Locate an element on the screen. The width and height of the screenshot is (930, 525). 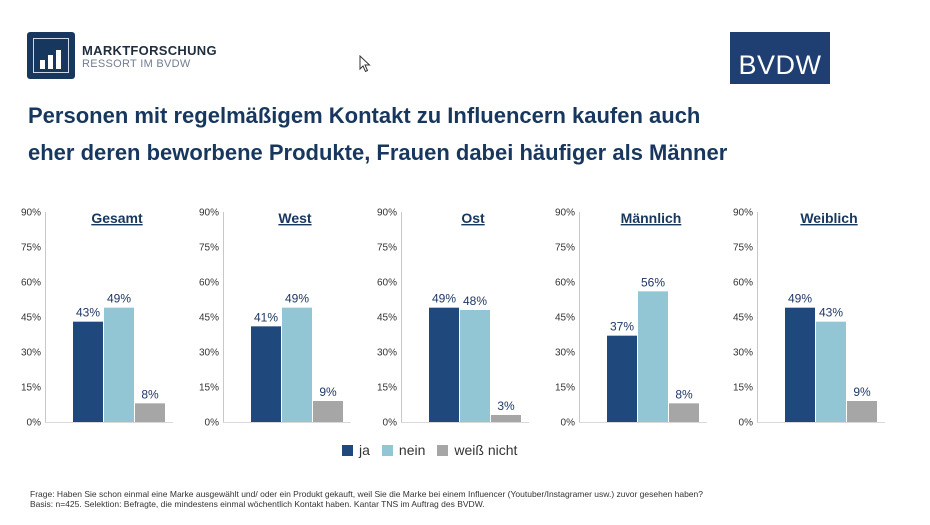
mouse-pointer-icon is located at coordinates (365, 64).